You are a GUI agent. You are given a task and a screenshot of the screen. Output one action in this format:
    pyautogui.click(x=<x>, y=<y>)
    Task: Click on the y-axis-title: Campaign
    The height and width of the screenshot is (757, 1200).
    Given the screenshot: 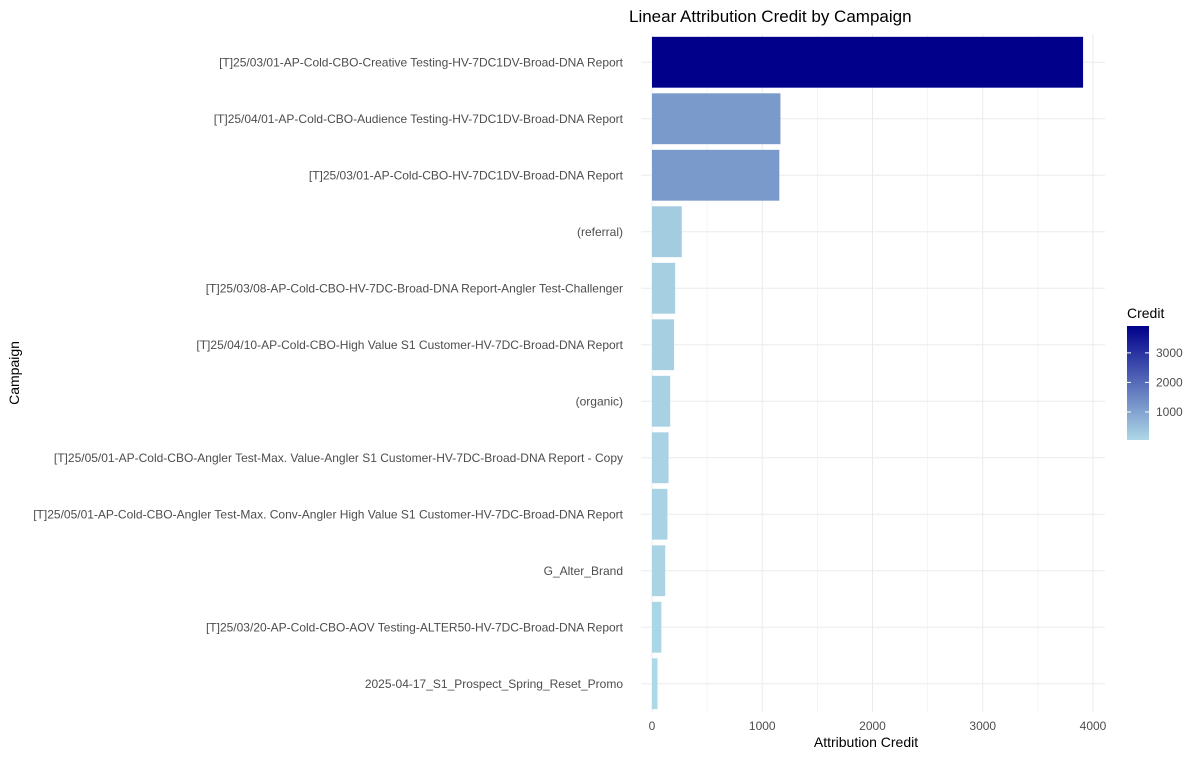 What is the action you would take?
    pyautogui.click(x=14, y=373)
    